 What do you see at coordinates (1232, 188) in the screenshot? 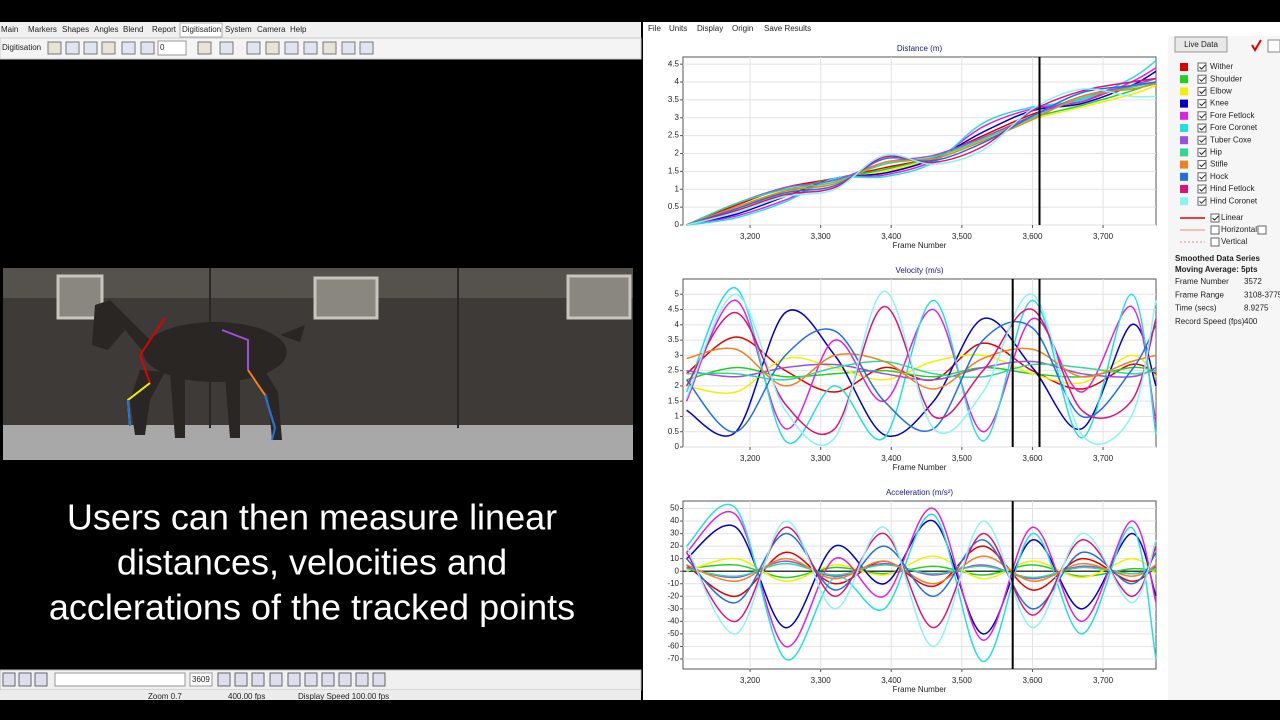
I see `legend-label: Hind Fetlock` at bounding box center [1232, 188].